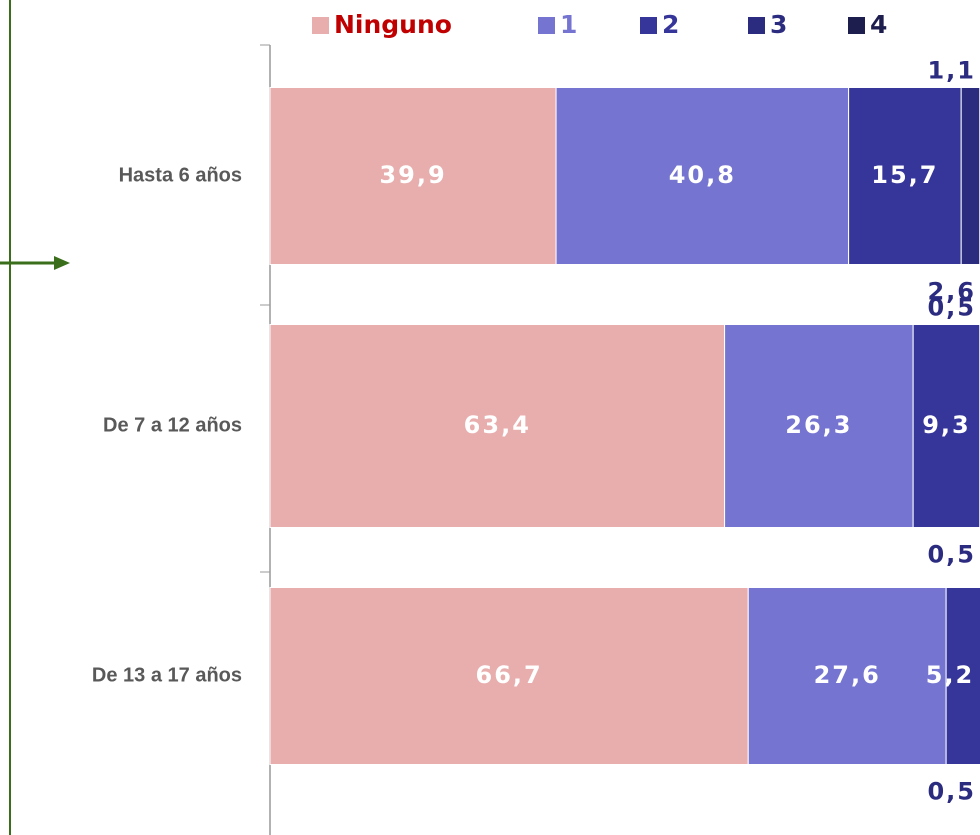 The width and height of the screenshot is (980, 835). I want to click on value-label: 1,1, so click(951, 71).